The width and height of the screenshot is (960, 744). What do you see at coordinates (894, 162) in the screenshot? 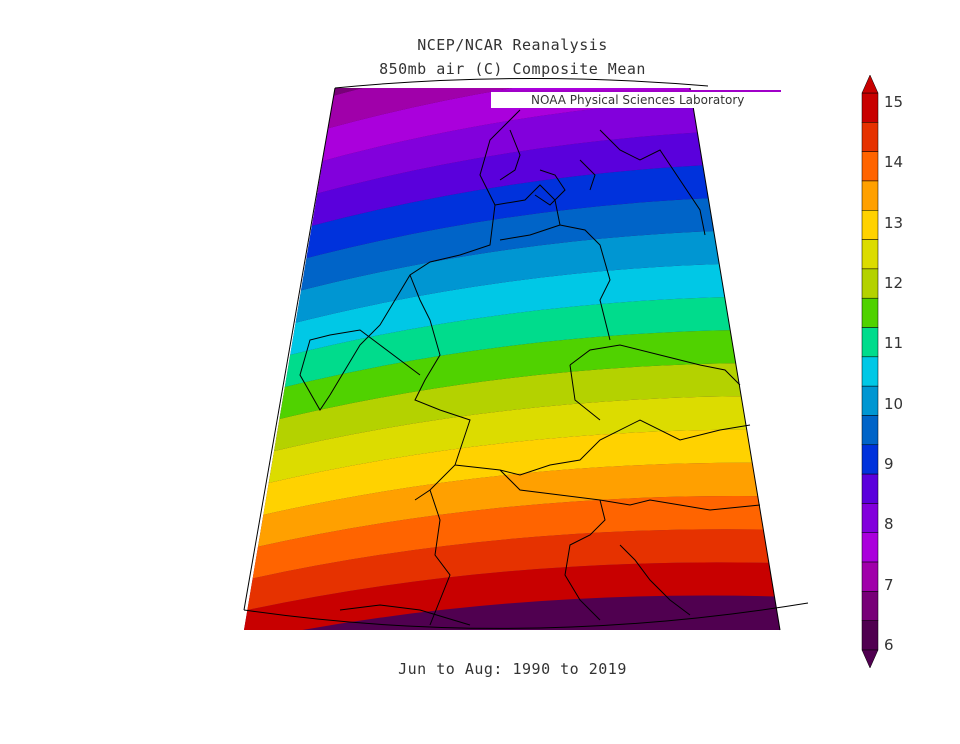
I see `colorbar-label: 14` at bounding box center [894, 162].